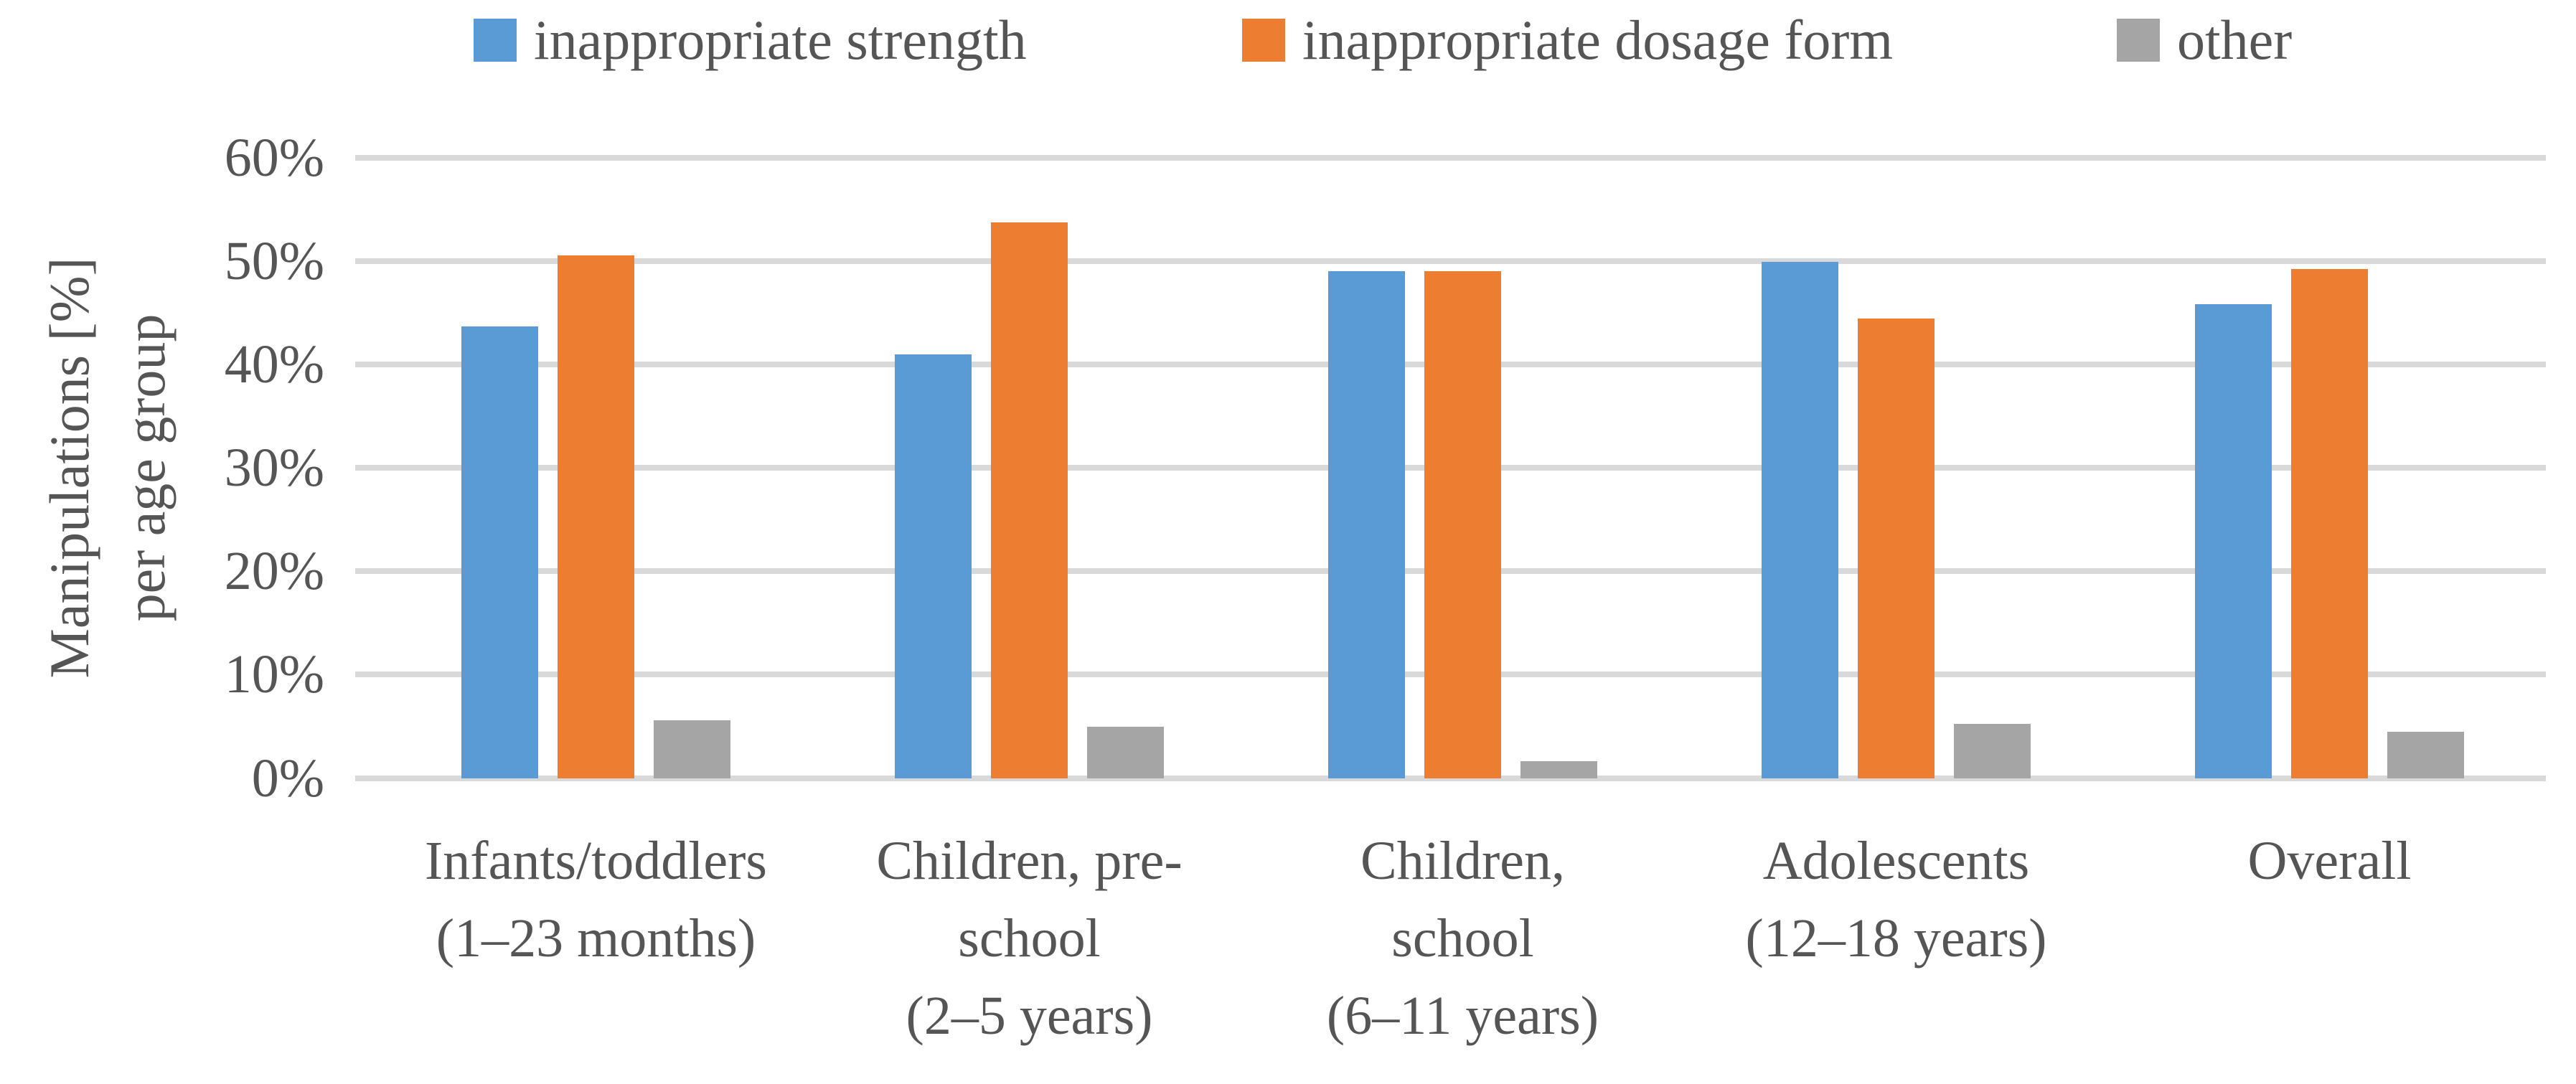 The height and width of the screenshot is (1084, 2576). What do you see at coordinates (595, 861) in the screenshot?
I see `x-category-label-line: Infants/toddlers` at bounding box center [595, 861].